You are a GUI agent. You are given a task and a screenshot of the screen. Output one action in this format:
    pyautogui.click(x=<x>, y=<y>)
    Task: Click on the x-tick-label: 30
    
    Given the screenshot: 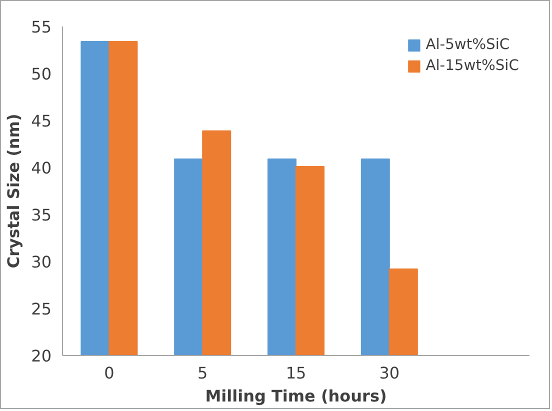 What is the action you would take?
    pyautogui.click(x=389, y=373)
    